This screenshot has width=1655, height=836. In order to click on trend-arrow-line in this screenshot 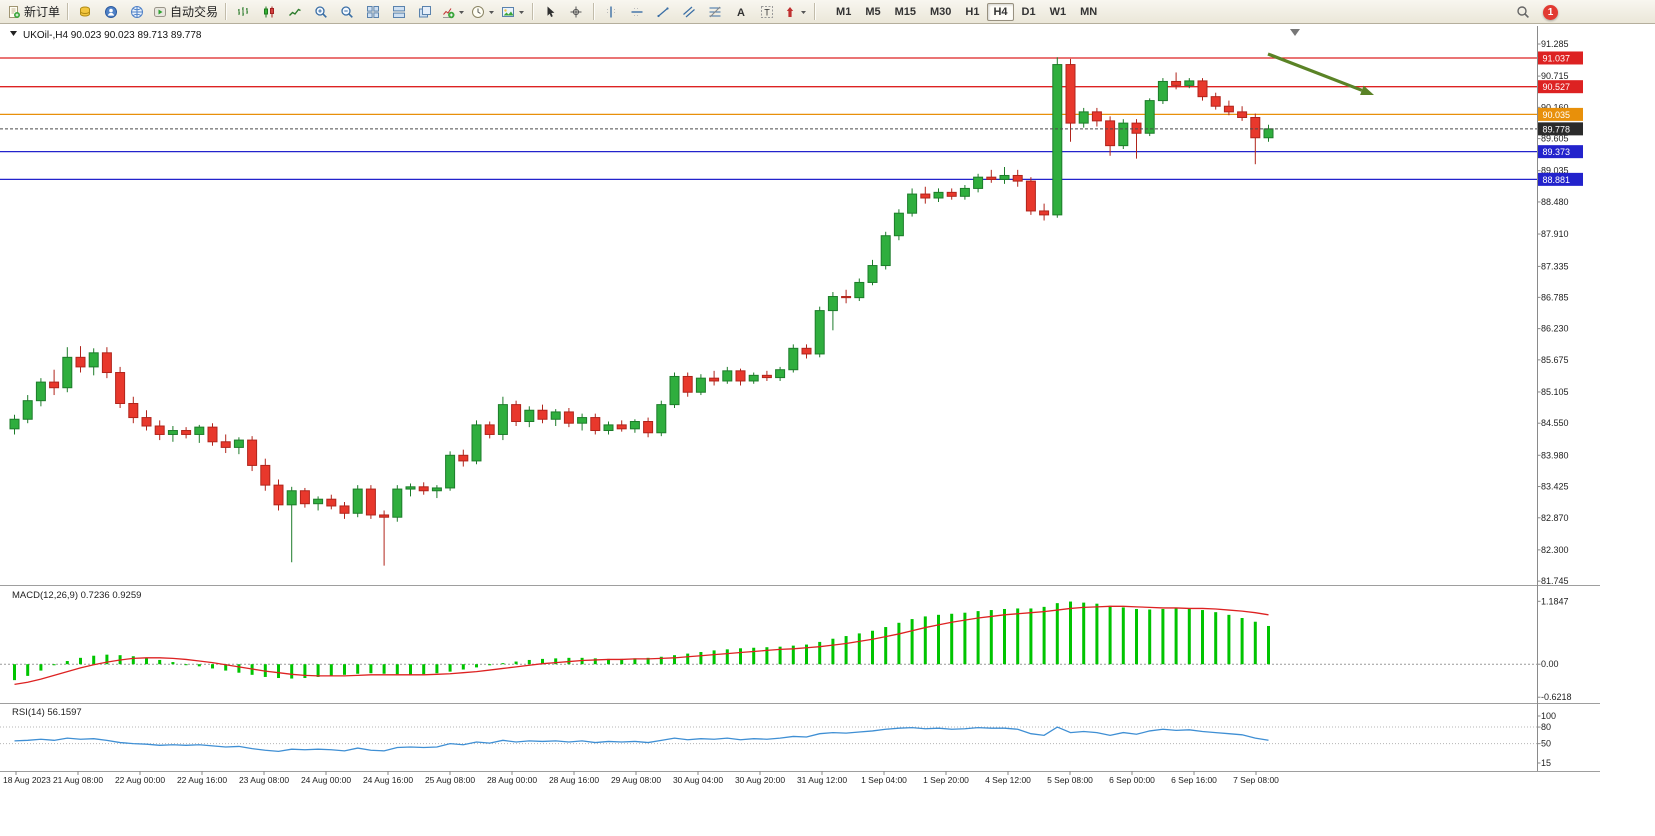, I will do `click(1315, 72)`.